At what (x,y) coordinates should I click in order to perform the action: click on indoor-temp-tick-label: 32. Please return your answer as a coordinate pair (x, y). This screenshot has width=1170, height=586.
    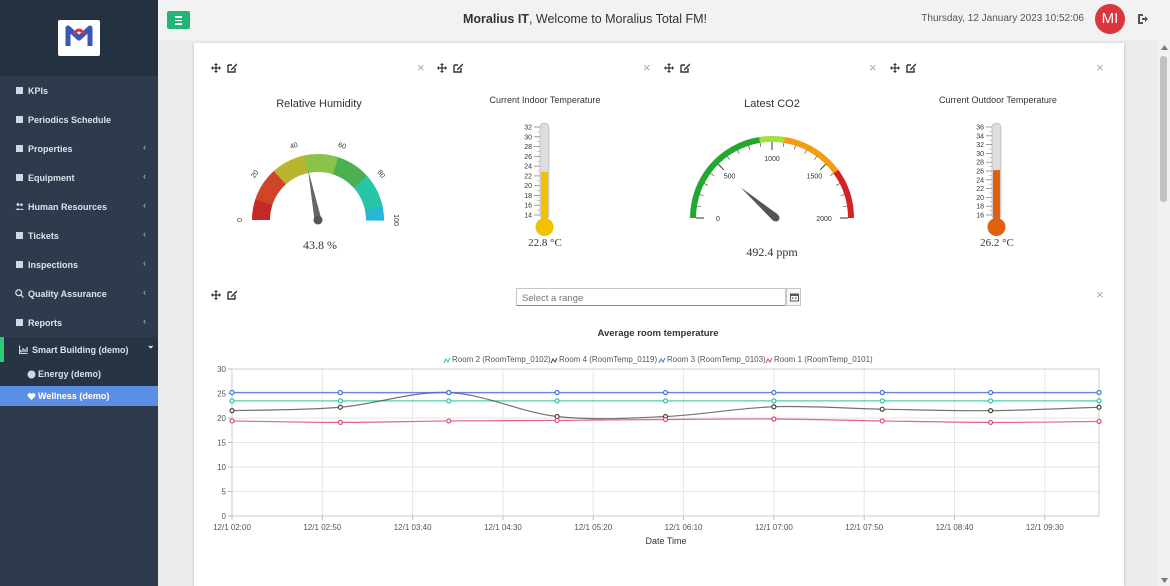
    Looking at the image, I should click on (528, 128).